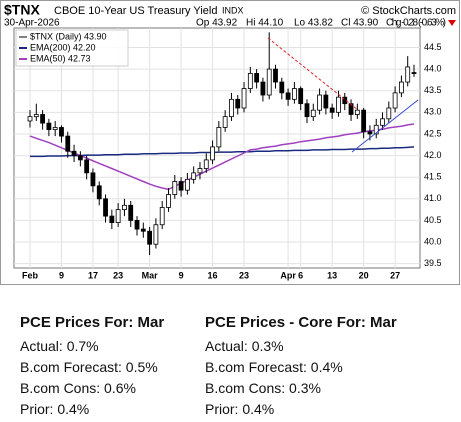 This screenshot has height=422, width=461. Describe the element at coordinates (433, 133) in the screenshot. I see `y-tick-label: 42.5` at that location.